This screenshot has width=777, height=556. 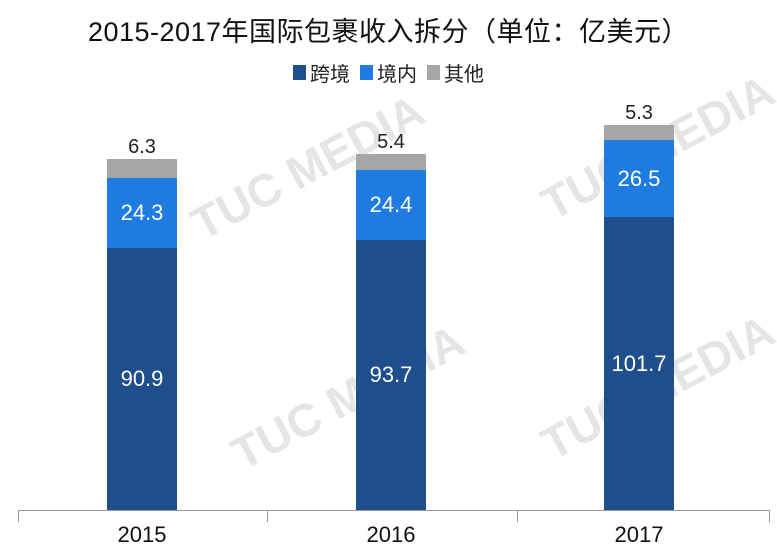 I want to click on legend: 跨境 境内 其他, so click(x=388, y=72).